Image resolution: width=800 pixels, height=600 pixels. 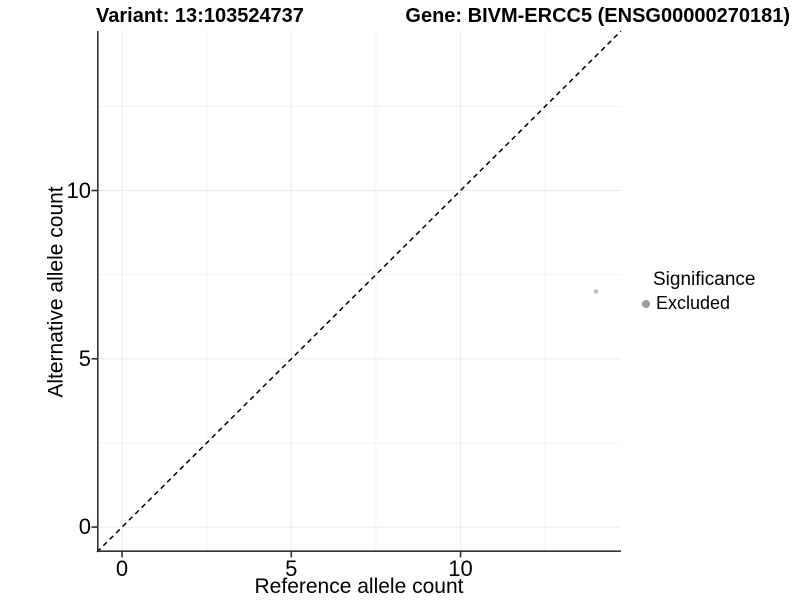 I want to click on legend-items: Excluded, so click(x=697, y=303).